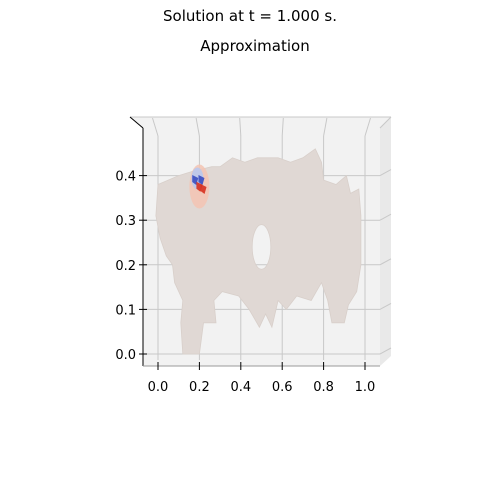  I want to click on x-tick-label: 1.0, so click(365, 387).